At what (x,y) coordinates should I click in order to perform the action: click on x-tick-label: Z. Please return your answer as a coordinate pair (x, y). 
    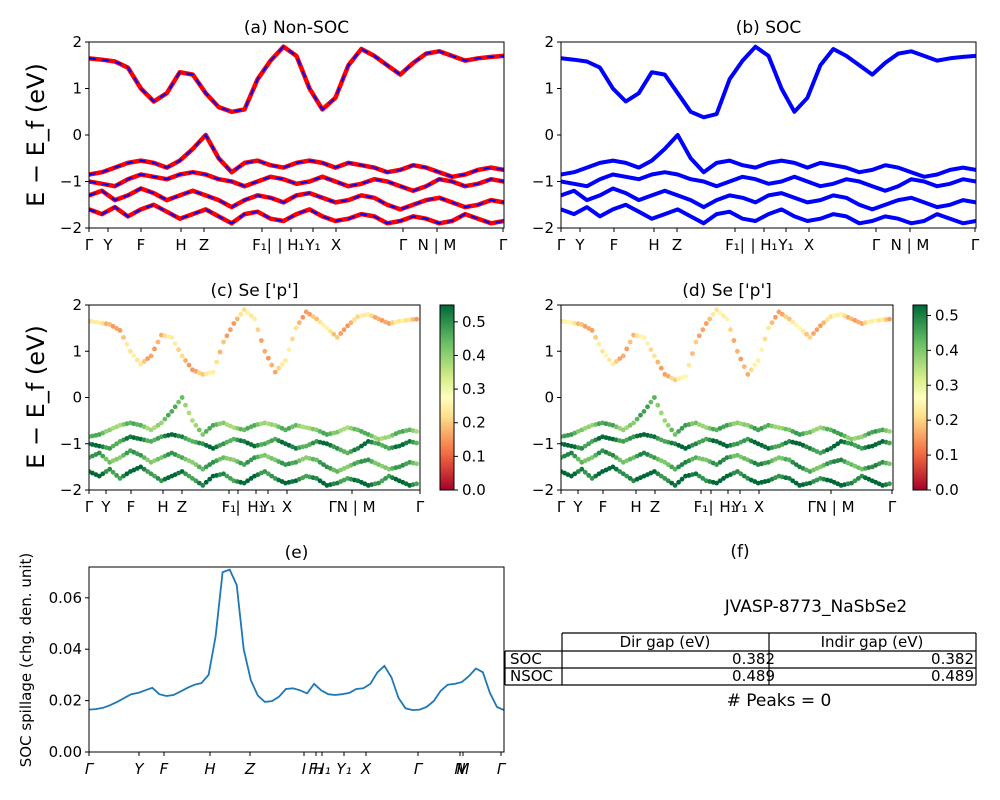
    Looking at the image, I should click on (182, 507).